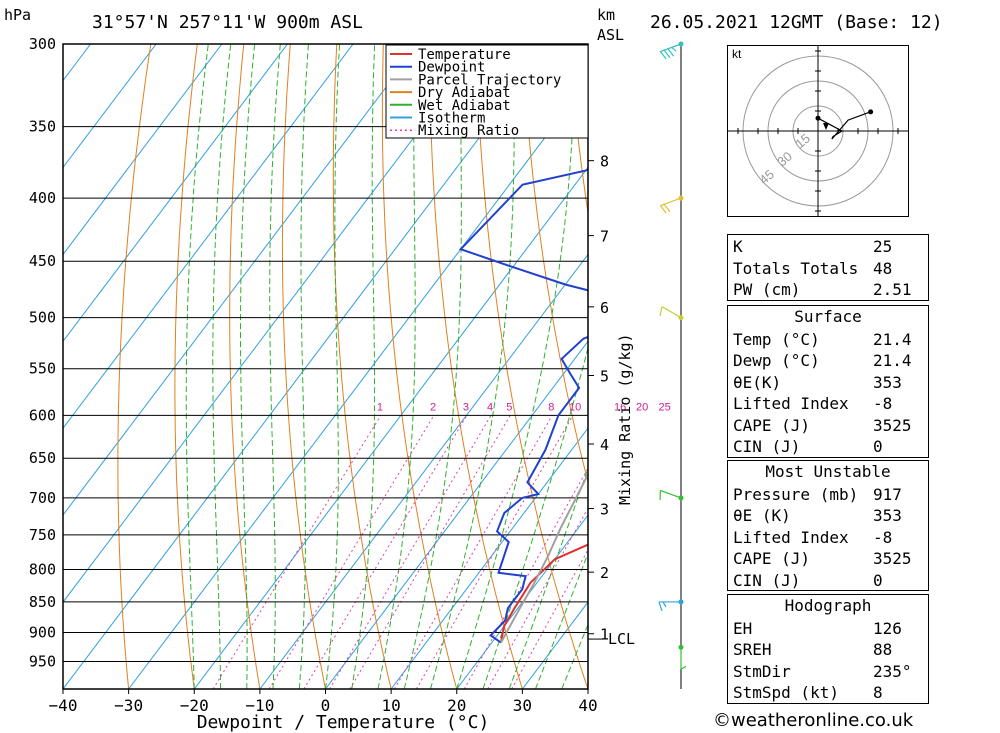 The width and height of the screenshot is (1000, 733). What do you see at coordinates (828, 649) in the screenshot?
I see `stat-row: SREH 88` at bounding box center [828, 649].